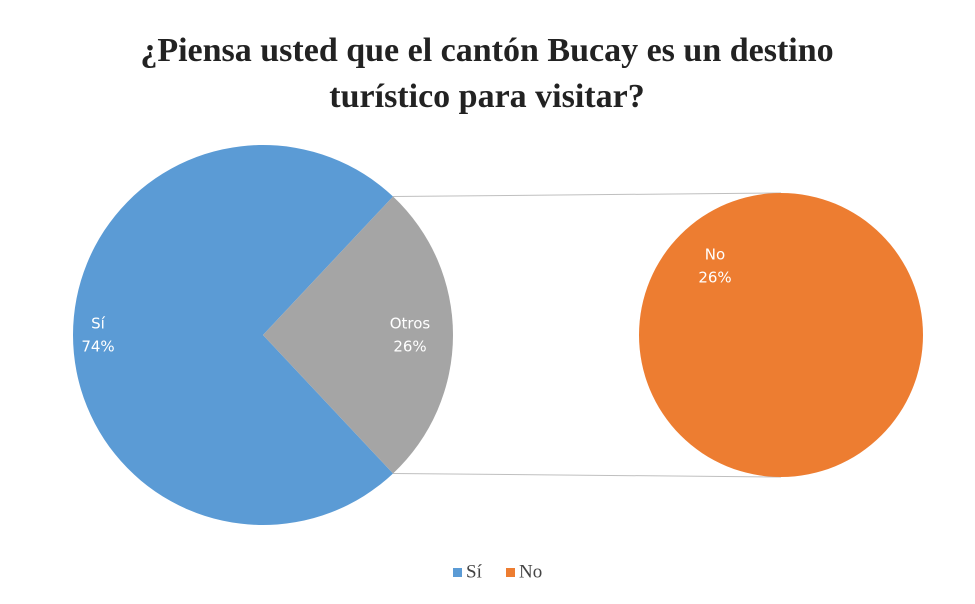 This screenshot has width=975, height=604. What do you see at coordinates (781, 335) in the screenshot?
I see `secondary-pie` at bounding box center [781, 335].